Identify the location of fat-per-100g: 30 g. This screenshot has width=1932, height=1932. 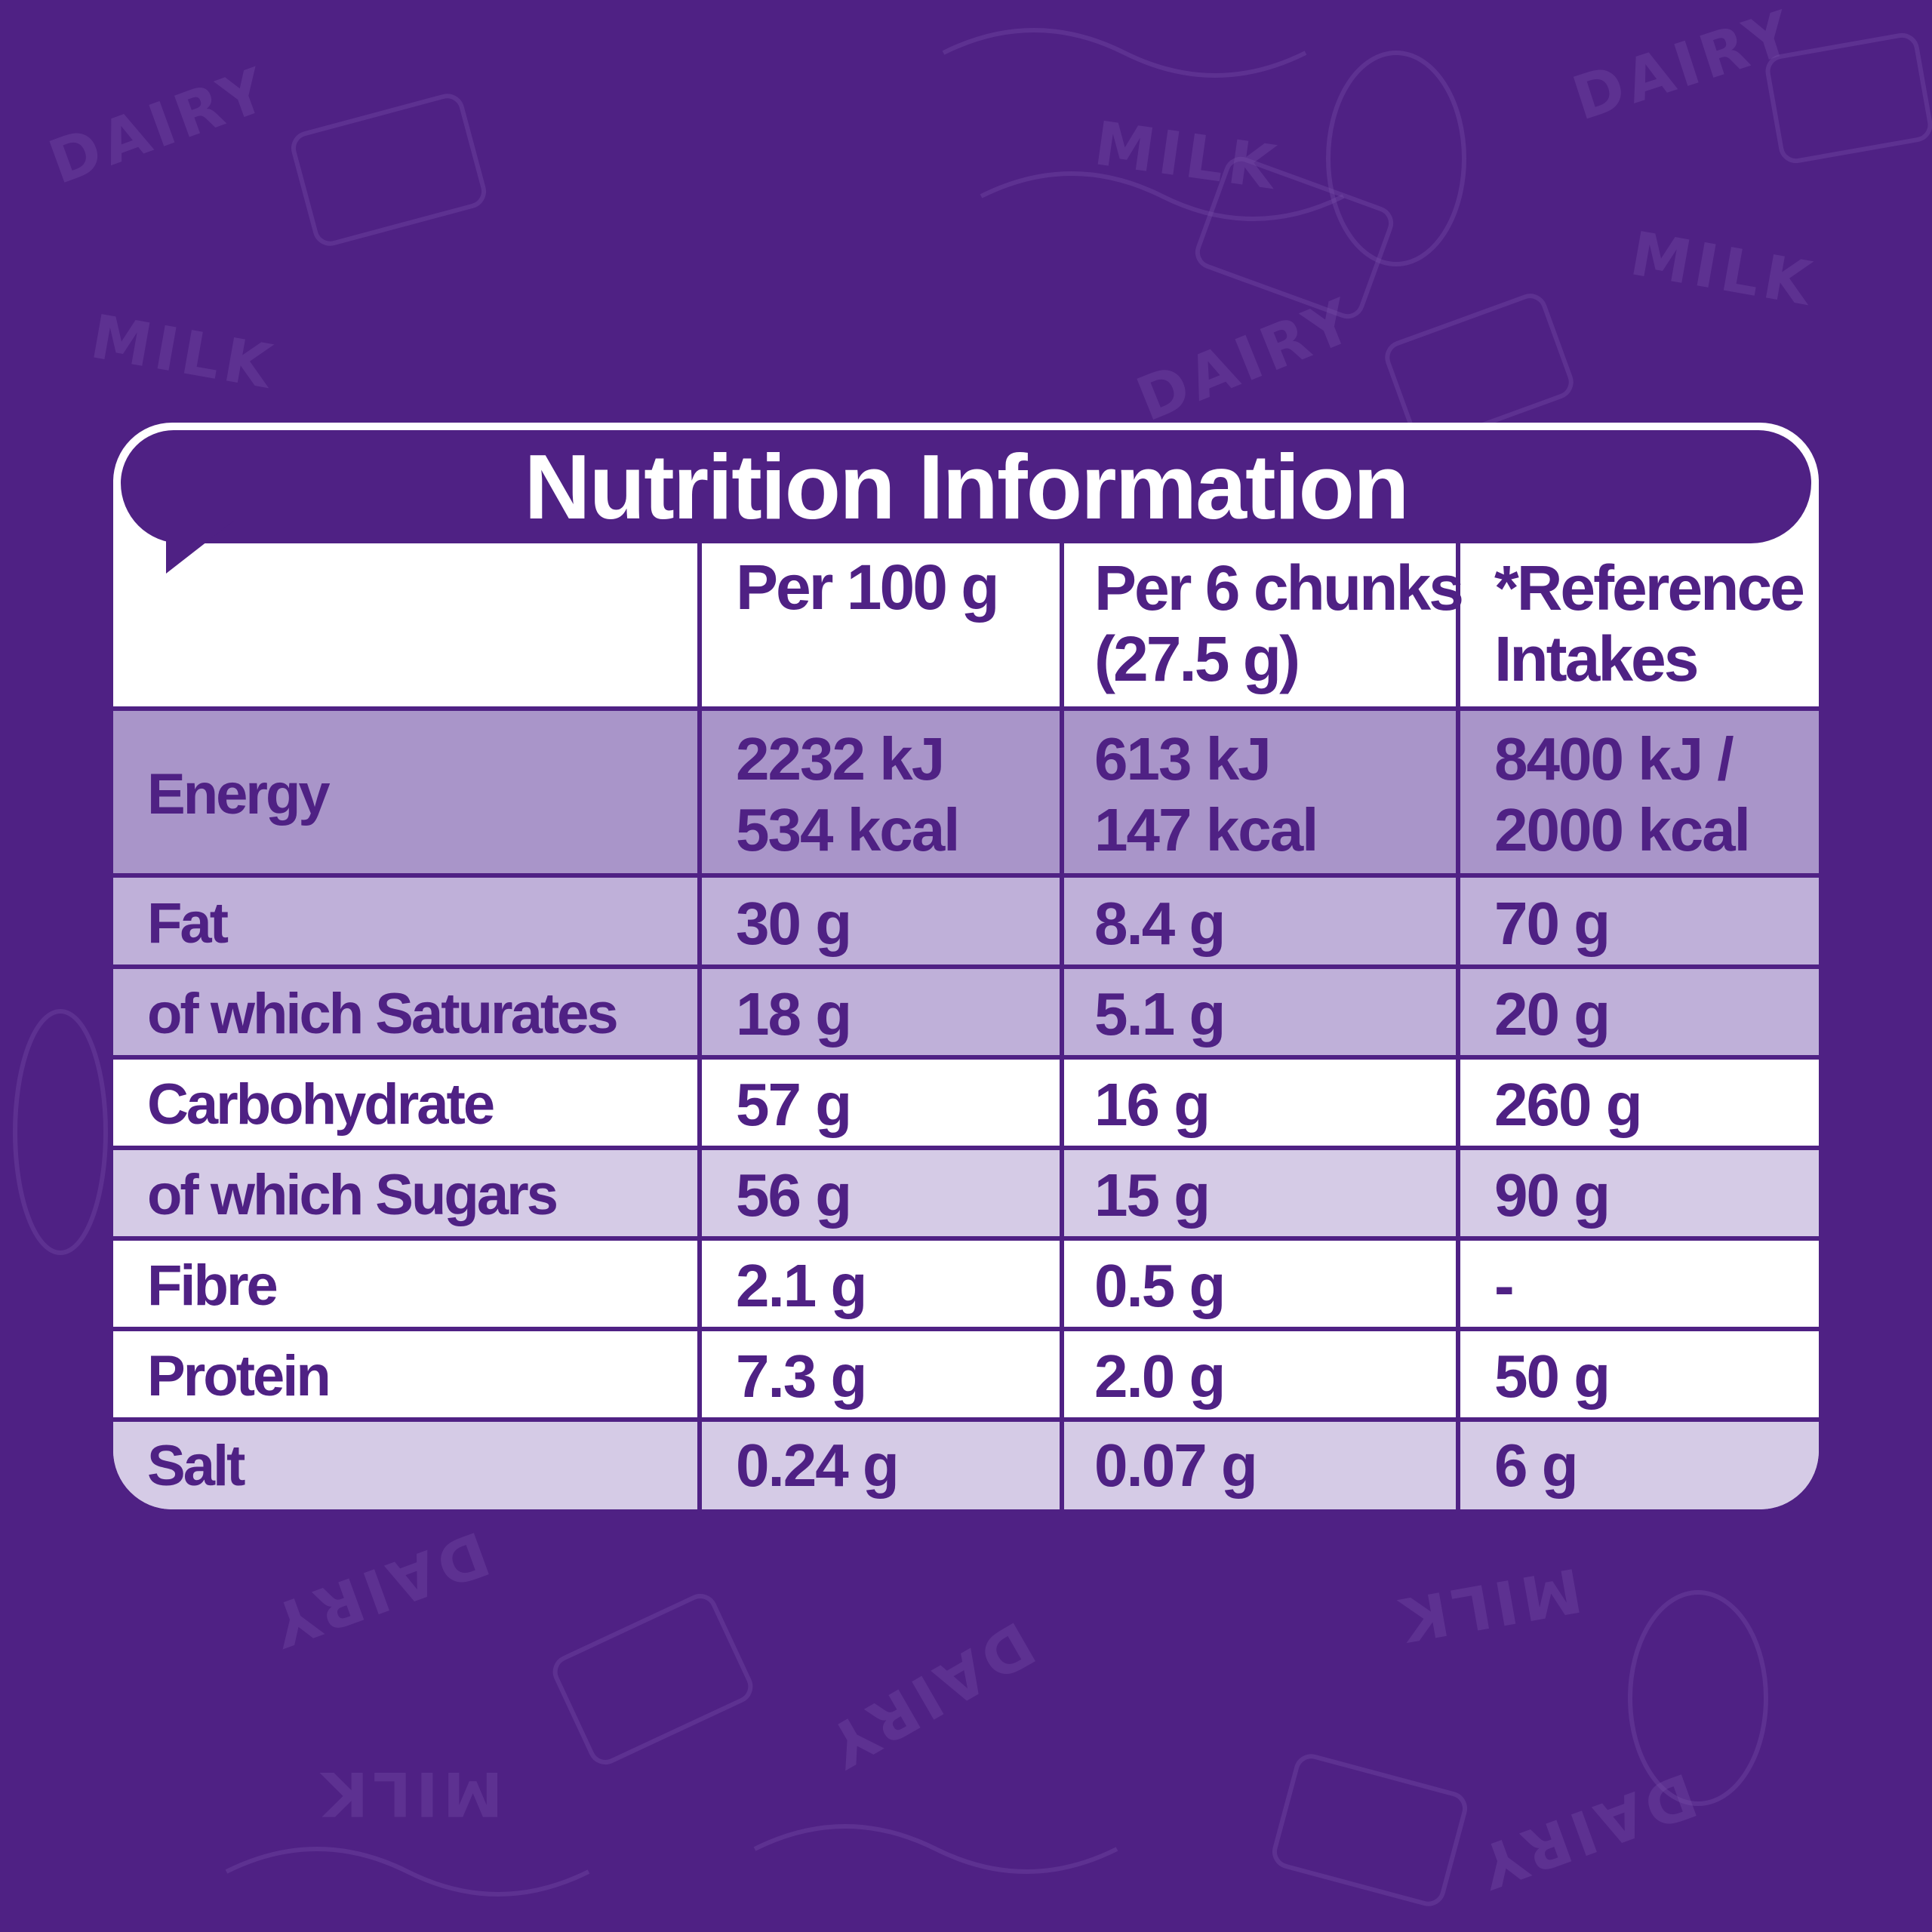
(794, 923).